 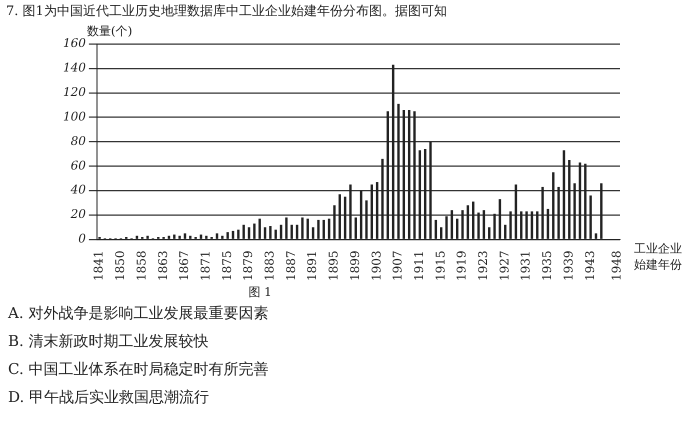 I want to click on y-tick-label: 80, so click(x=78, y=141).